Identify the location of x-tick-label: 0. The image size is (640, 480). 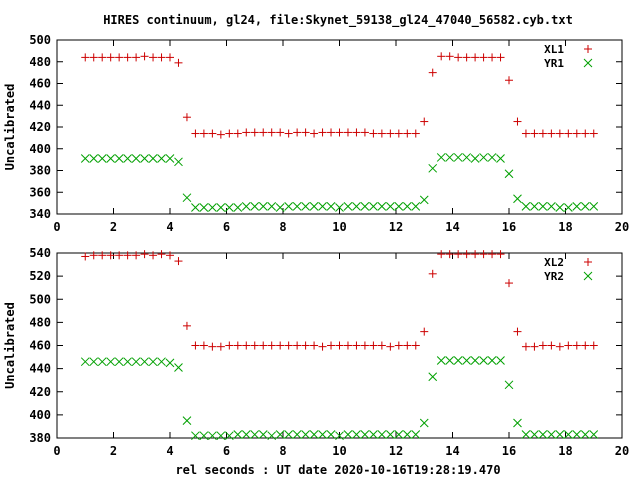
(56, 227).